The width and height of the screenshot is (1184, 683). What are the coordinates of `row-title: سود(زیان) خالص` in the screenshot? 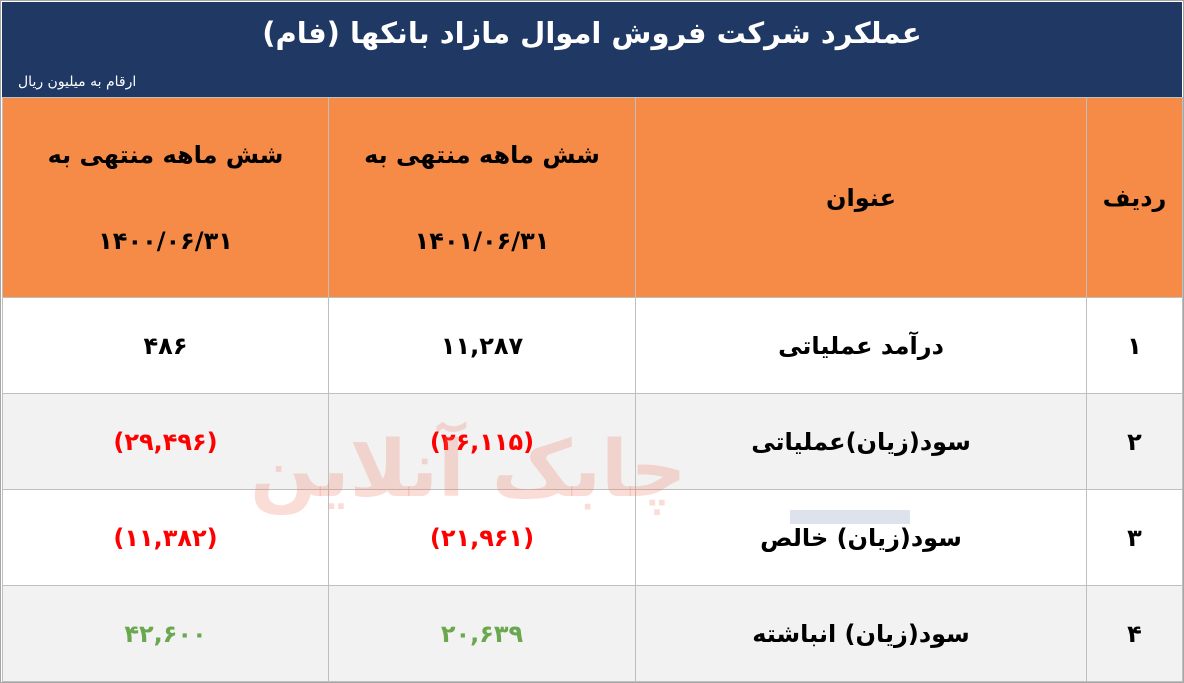 It's located at (861, 537).